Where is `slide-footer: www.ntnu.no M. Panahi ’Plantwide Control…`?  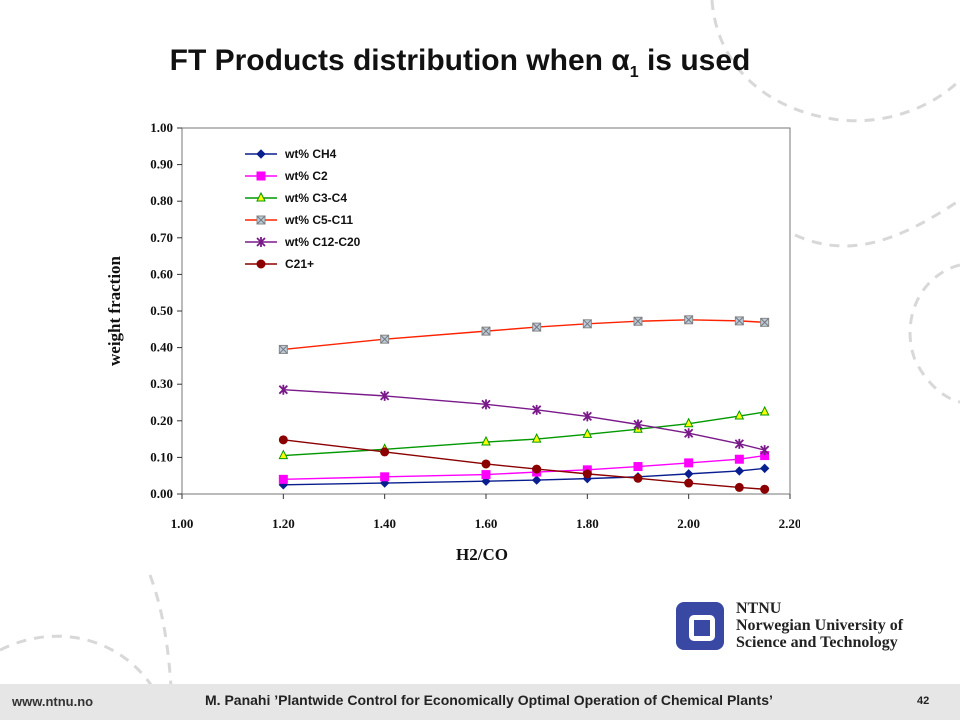 slide-footer: www.ntnu.no M. Panahi ’Plantwide Control… is located at coordinates (480, 702).